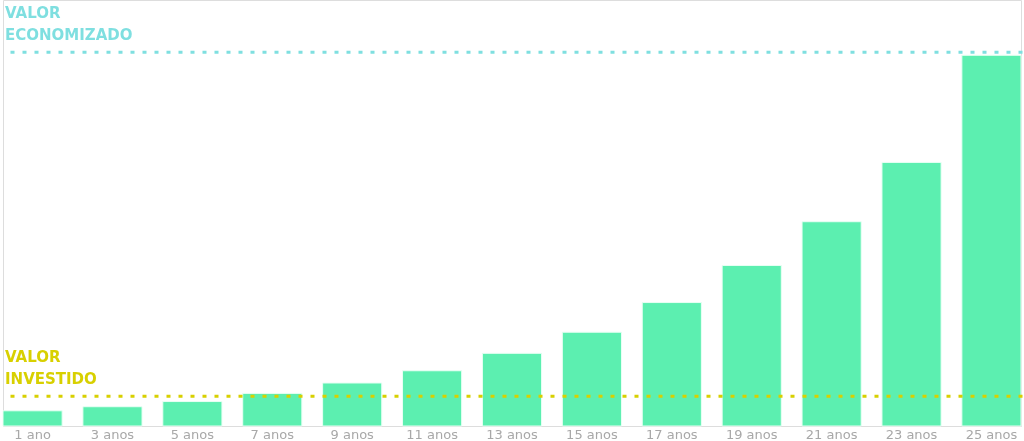 This screenshot has height=441, width=1024. What do you see at coordinates (192, 433) in the screenshot?
I see `x-tick-label: 5 anos` at bounding box center [192, 433].